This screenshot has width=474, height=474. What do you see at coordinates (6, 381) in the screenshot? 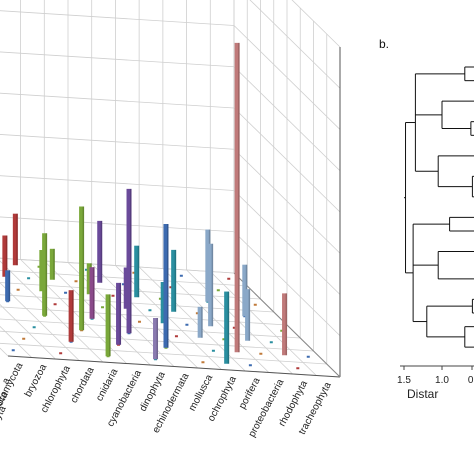
I see `left-tick-label: a` at bounding box center [6, 381].